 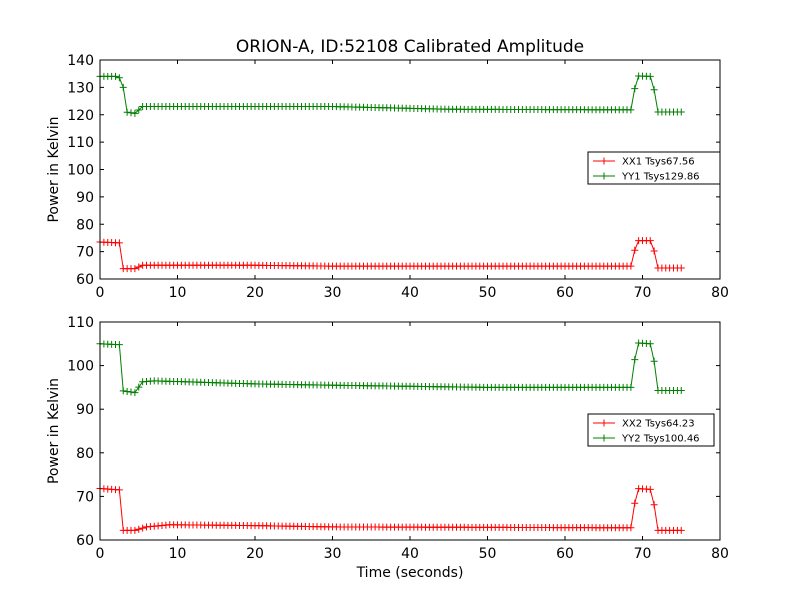 I want to click on legend-item: YY1 Tsys129.86, so click(x=646, y=177).